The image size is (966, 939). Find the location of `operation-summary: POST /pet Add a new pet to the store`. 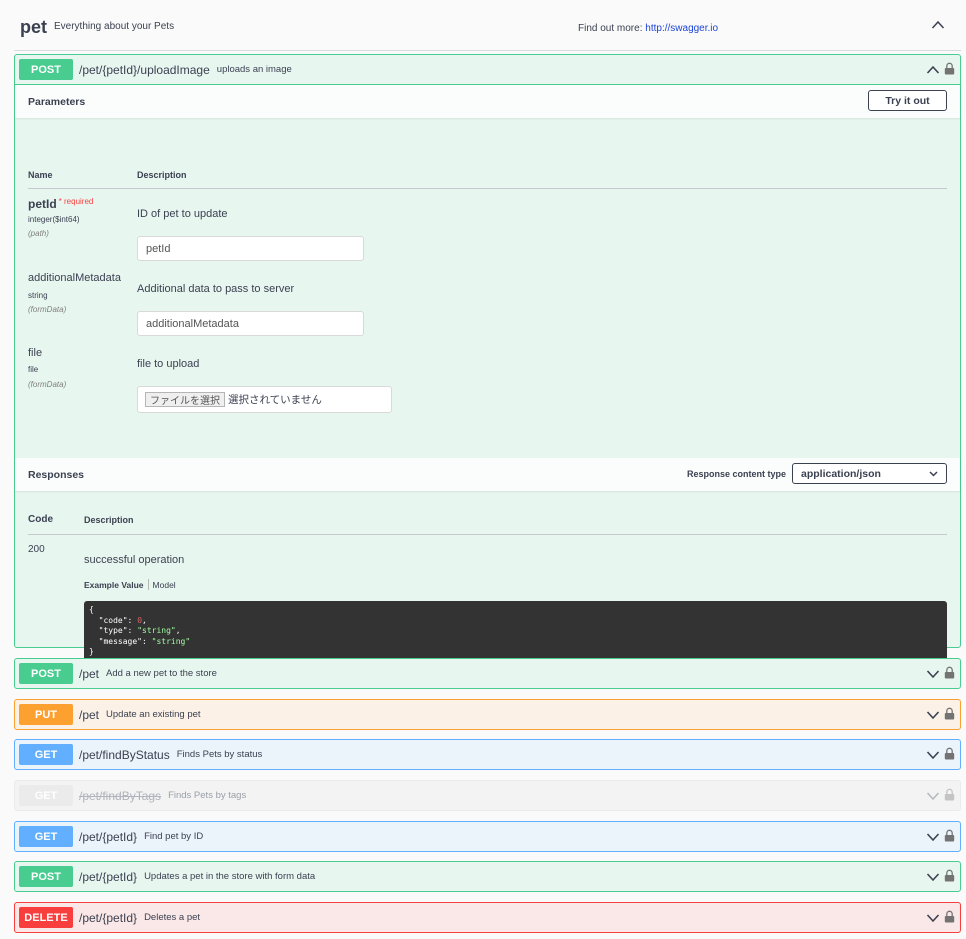

operation-summary: POST /pet Add a new pet to the store is located at coordinates (487, 673).